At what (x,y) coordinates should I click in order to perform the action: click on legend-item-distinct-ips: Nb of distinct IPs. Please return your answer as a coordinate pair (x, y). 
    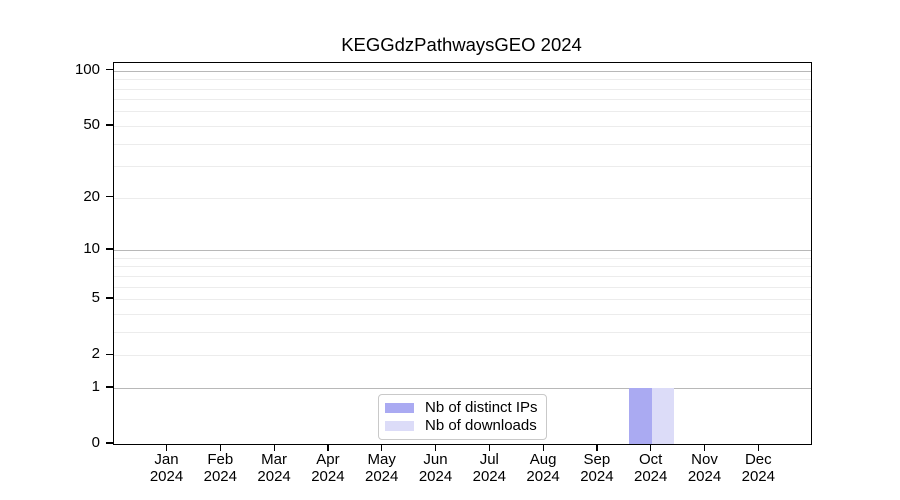
    Looking at the image, I should click on (462, 408).